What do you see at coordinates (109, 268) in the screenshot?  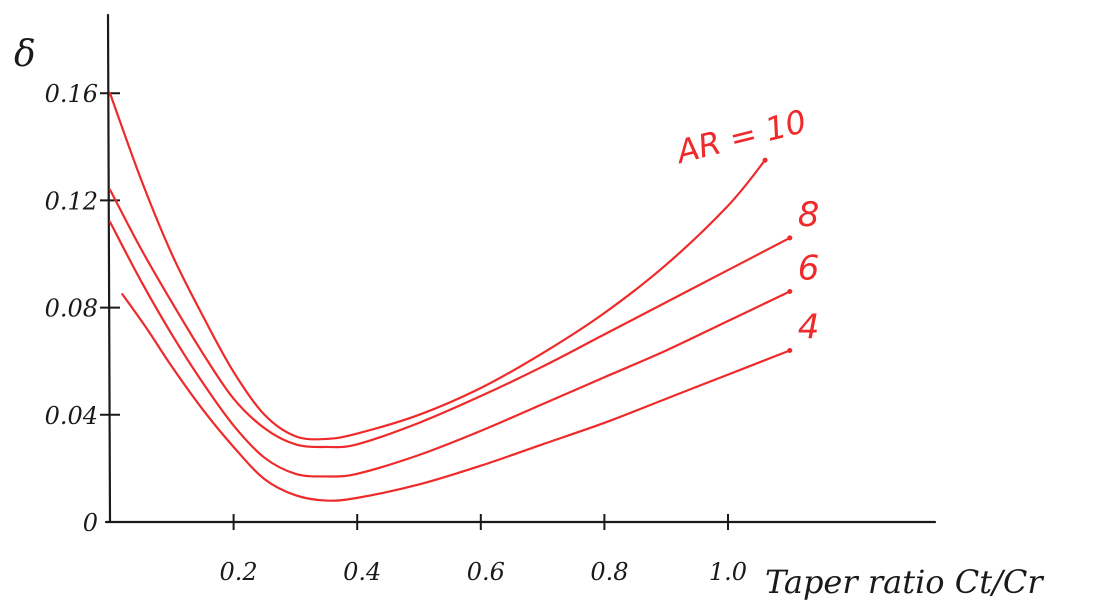 I see `y-axis` at bounding box center [109, 268].